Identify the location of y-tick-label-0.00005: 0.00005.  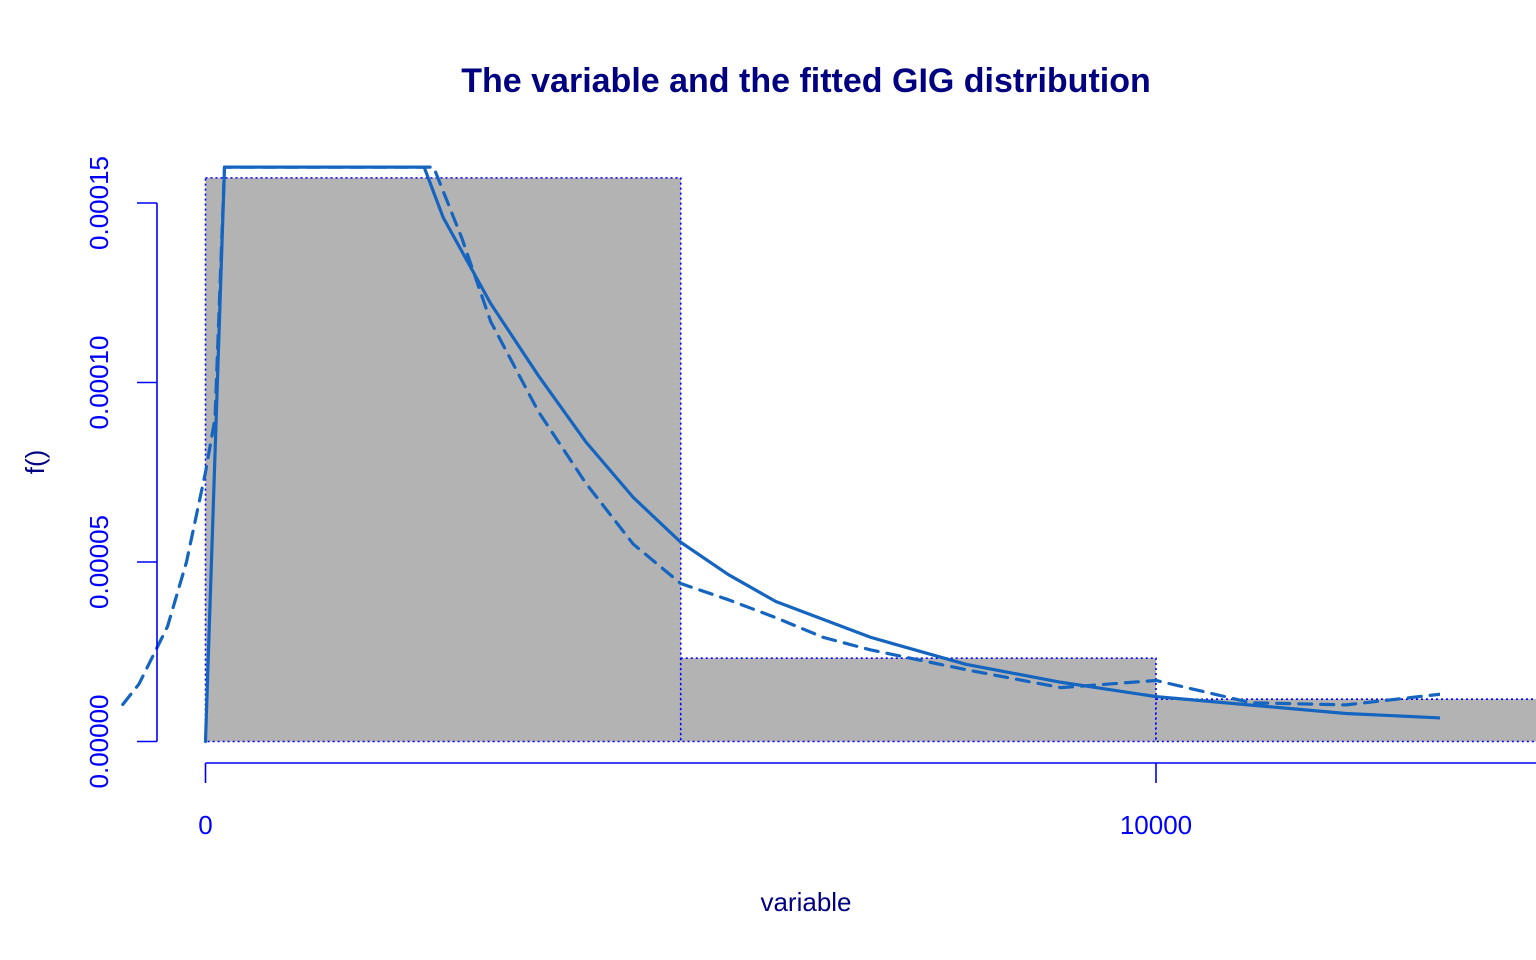
(99, 562).